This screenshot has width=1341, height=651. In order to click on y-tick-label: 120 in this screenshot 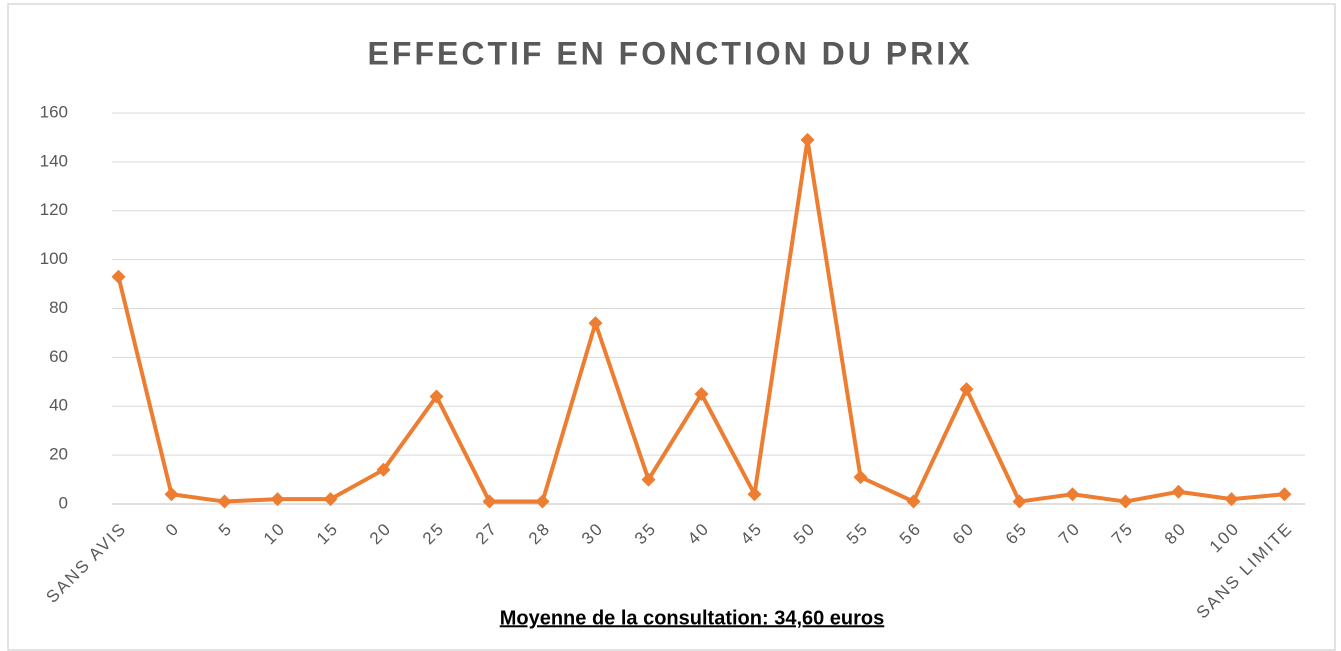, I will do `click(54, 209)`.